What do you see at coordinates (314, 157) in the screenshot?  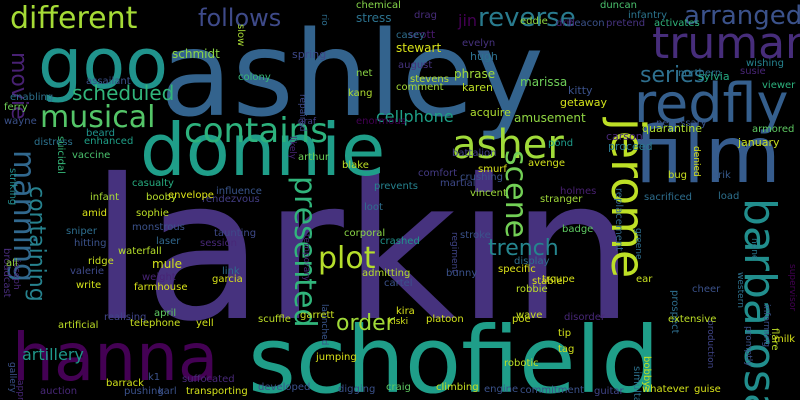 I see `word-arthur: arthur` at bounding box center [314, 157].